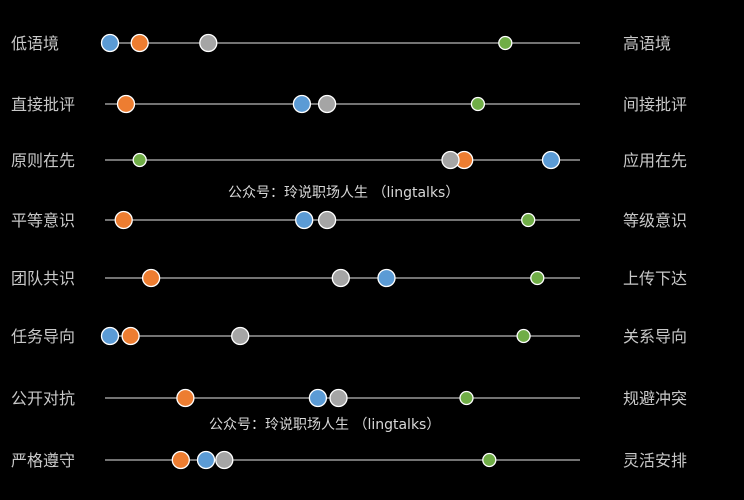  Describe the element at coordinates (43, 278) in the screenshot. I see `left-pole-label: 团队共识` at that location.